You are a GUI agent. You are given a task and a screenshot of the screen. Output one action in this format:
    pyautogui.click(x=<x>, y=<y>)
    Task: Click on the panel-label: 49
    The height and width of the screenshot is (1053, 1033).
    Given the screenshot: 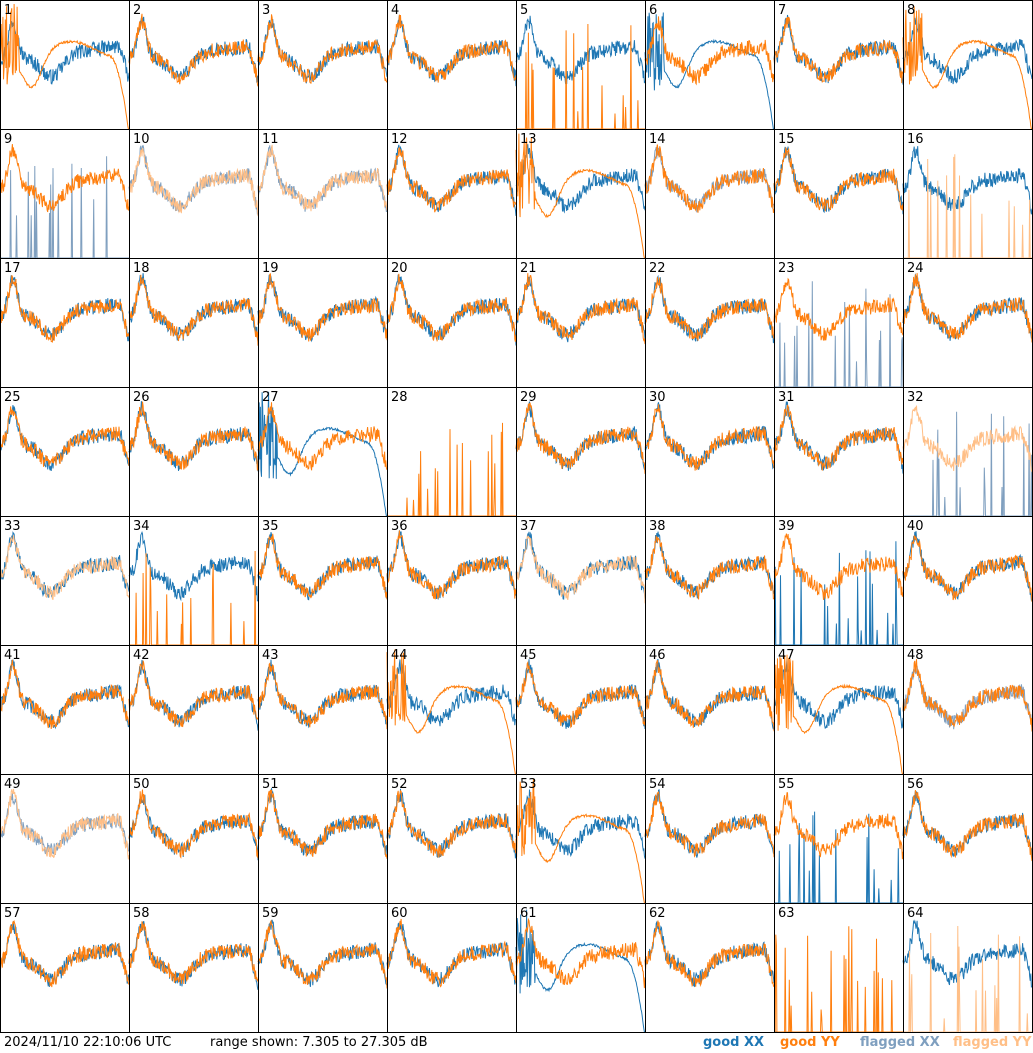 What is the action you would take?
    pyautogui.click(x=12, y=784)
    